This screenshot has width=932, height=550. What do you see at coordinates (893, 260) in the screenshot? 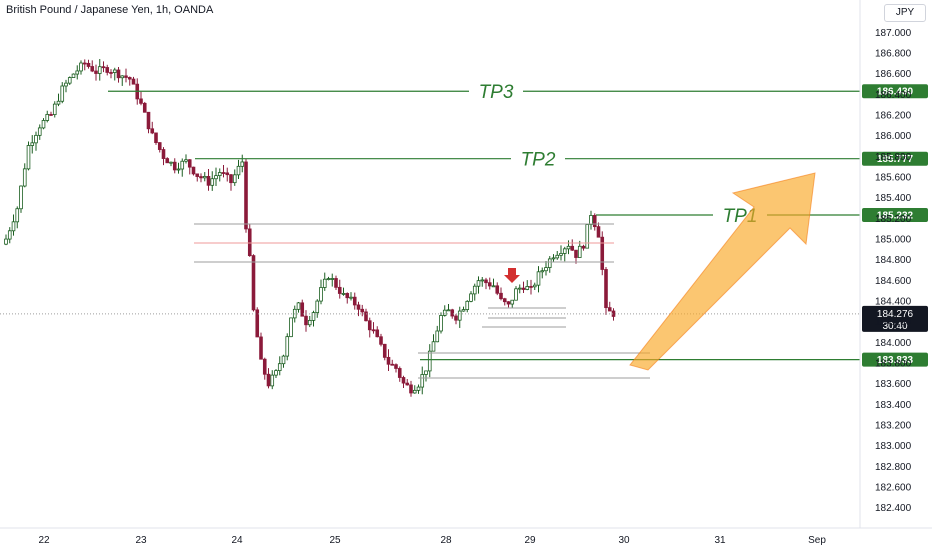
I see `y-tick-label: 184.800` at bounding box center [893, 260].